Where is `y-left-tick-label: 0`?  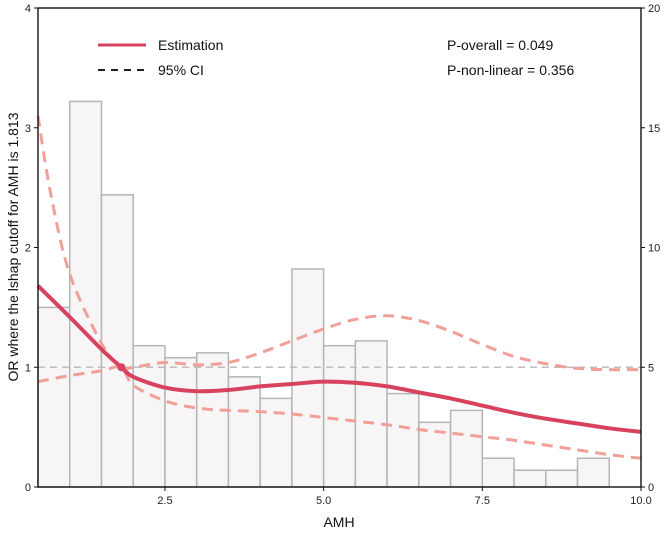 y-left-tick-label: 0 is located at coordinates (28, 488).